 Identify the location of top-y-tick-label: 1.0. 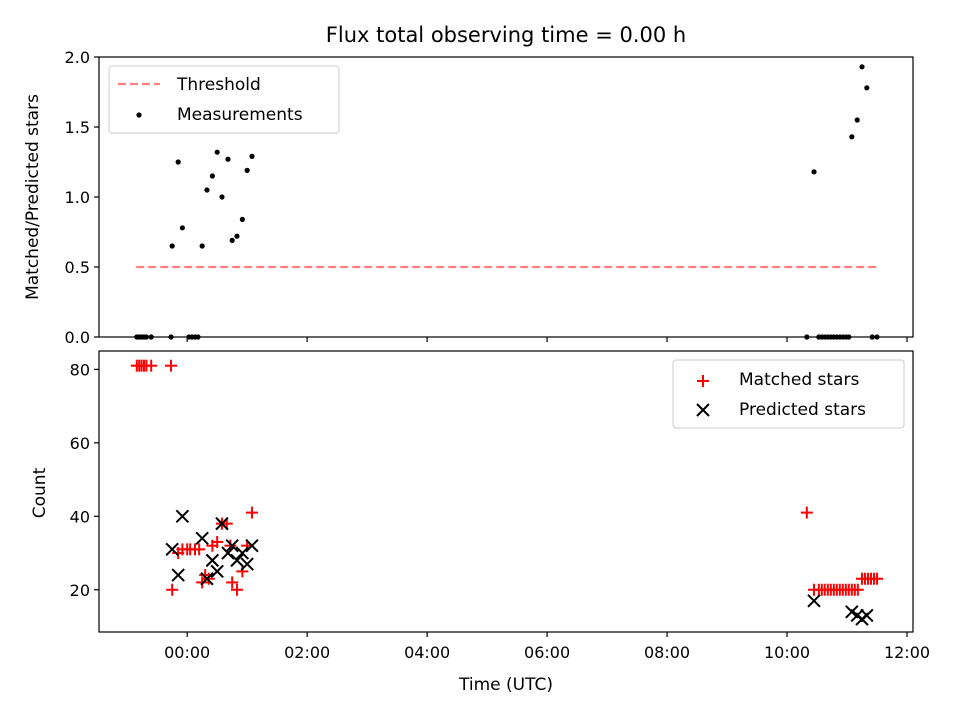
(77, 197).